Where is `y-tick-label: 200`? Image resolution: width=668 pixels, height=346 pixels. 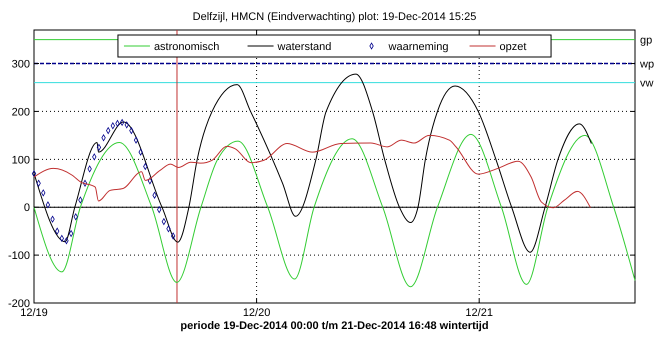 y-tick-label: 200 is located at coordinates (21, 112).